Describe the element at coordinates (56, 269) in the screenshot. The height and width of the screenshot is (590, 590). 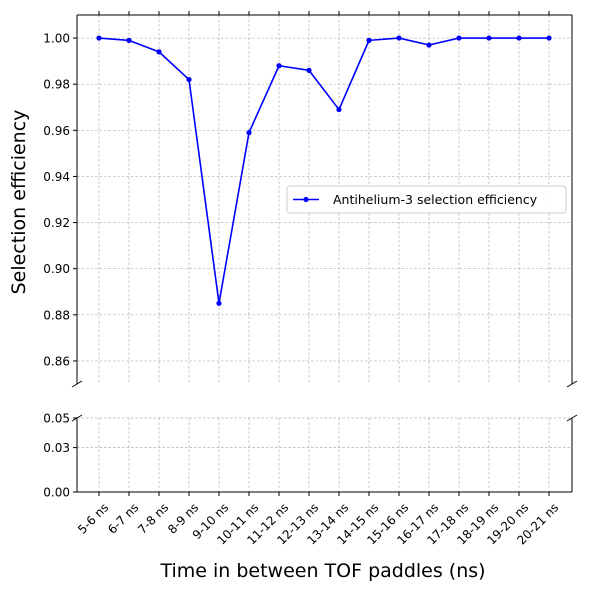
I see `upper-y-tick-label: 0.90` at that location.